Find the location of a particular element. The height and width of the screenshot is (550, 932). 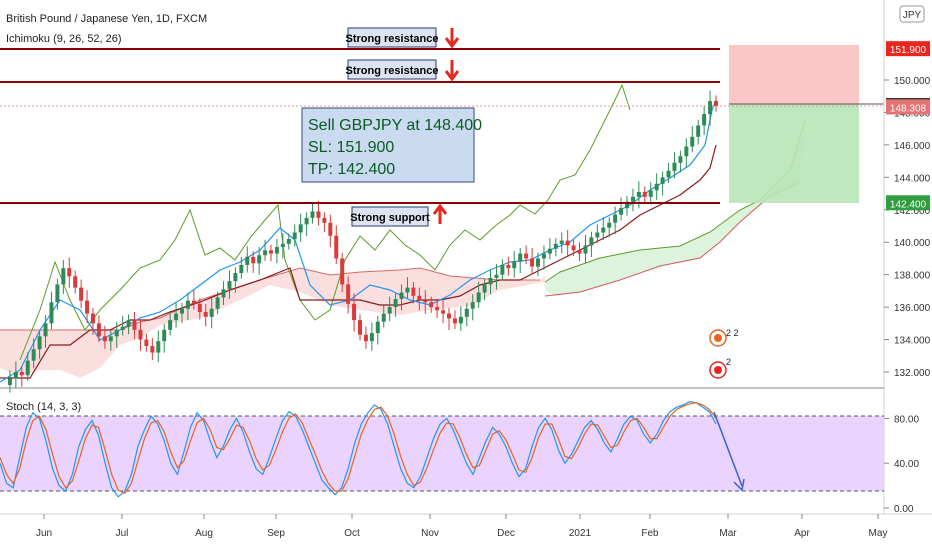

arrow-down-icon is located at coordinates (452, 38).